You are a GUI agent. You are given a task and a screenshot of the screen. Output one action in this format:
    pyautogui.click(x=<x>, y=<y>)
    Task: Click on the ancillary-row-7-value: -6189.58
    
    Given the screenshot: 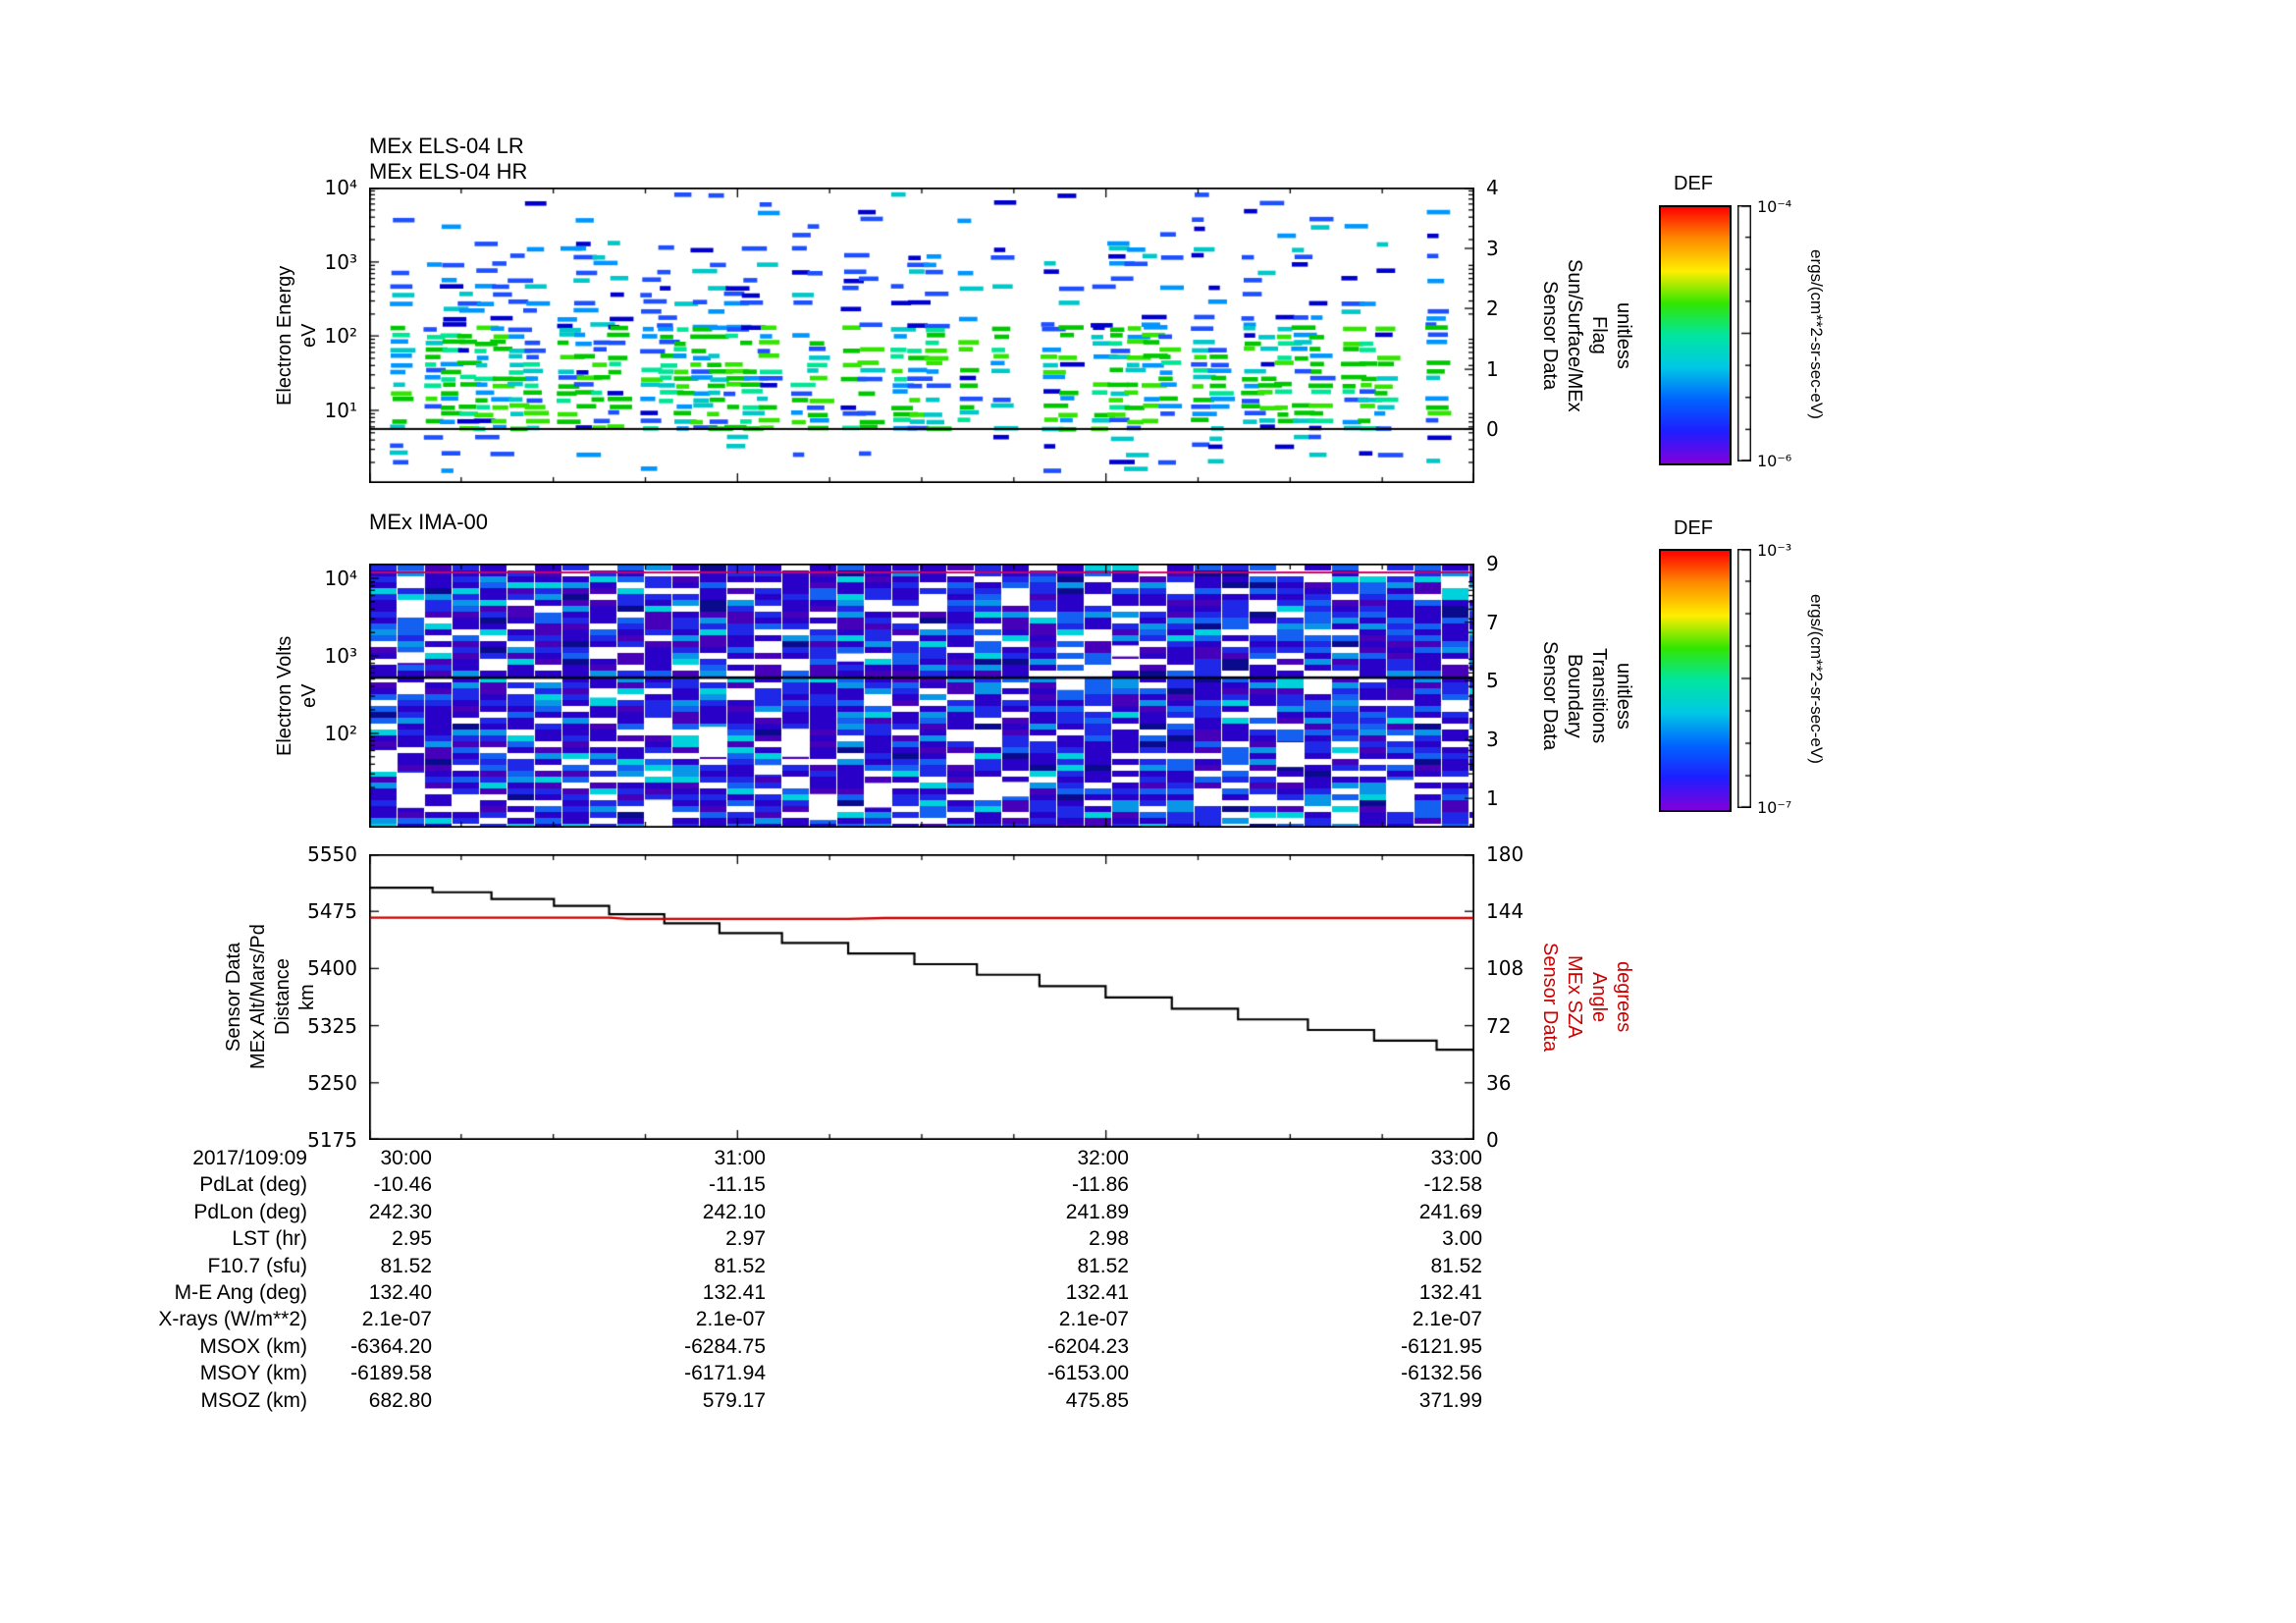 What is the action you would take?
    pyautogui.click(x=391, y=1374)
    